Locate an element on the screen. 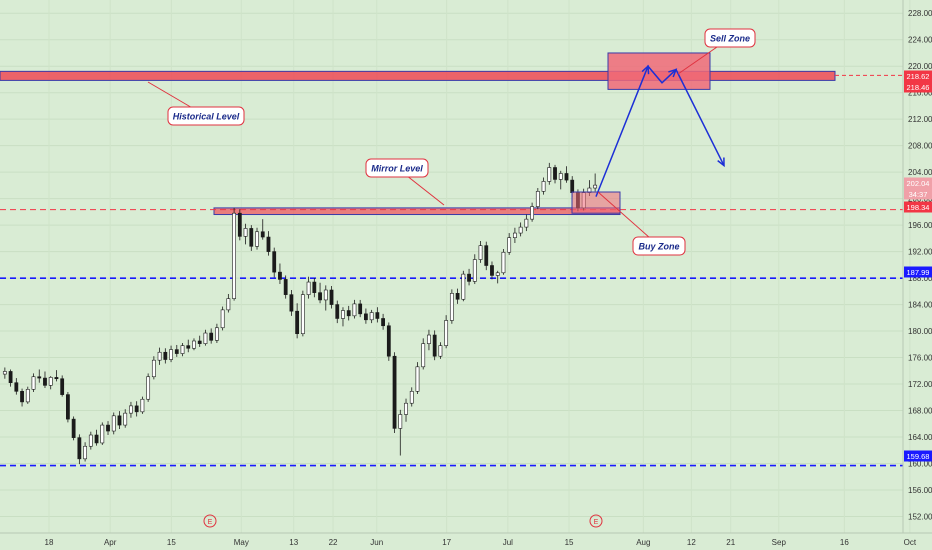 The width and height of the screenshot is (932, 550). price-tag-label: 34:37 is located at coordinates (918, 194).